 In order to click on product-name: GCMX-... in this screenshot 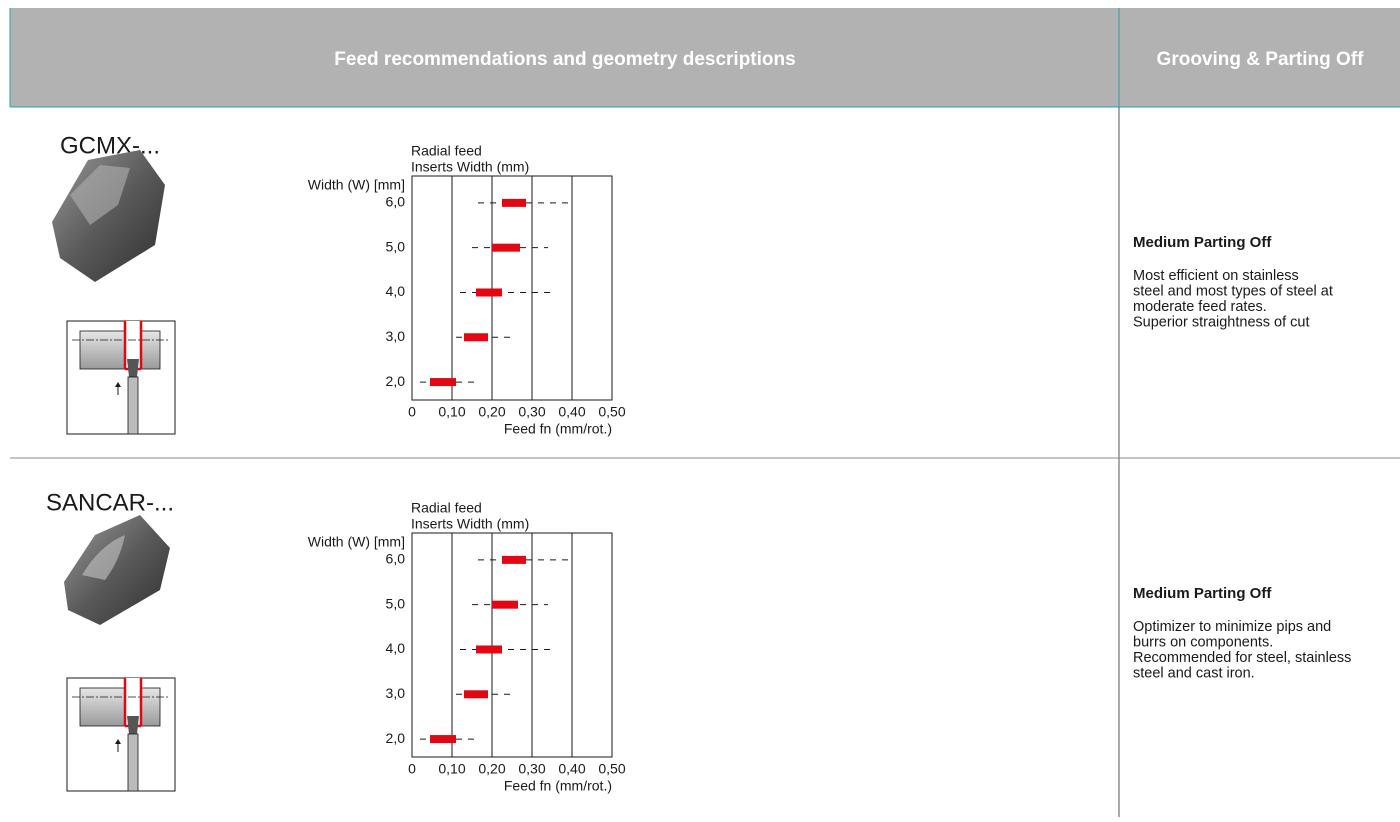, I will do `click(110, 145)`.